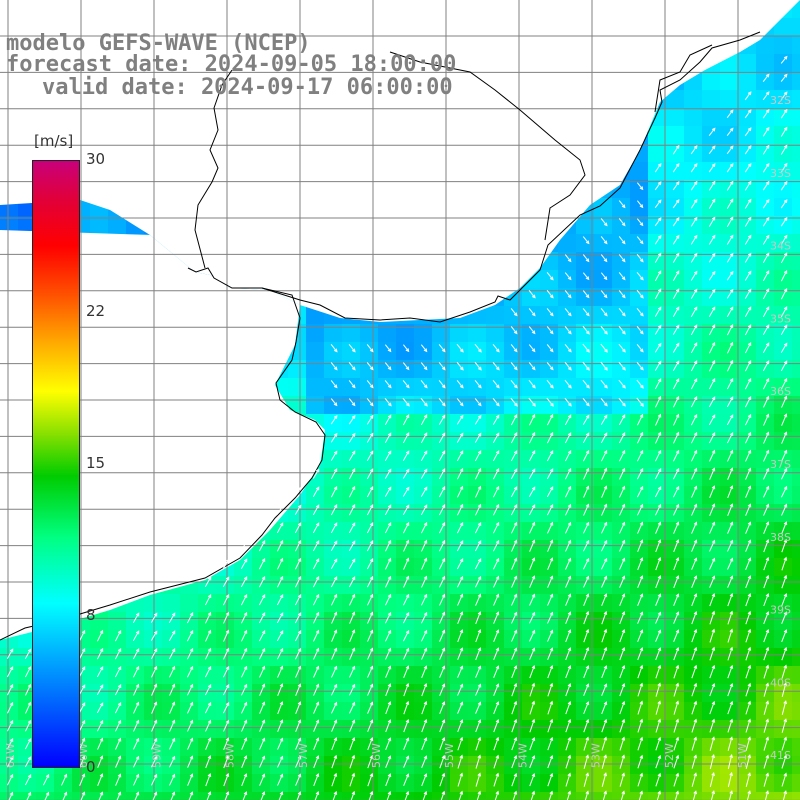  What do you see at coordinates (91, 615) in the screenshot?
I see `colorbar-tick: 8` at bounding box center [91, 615].